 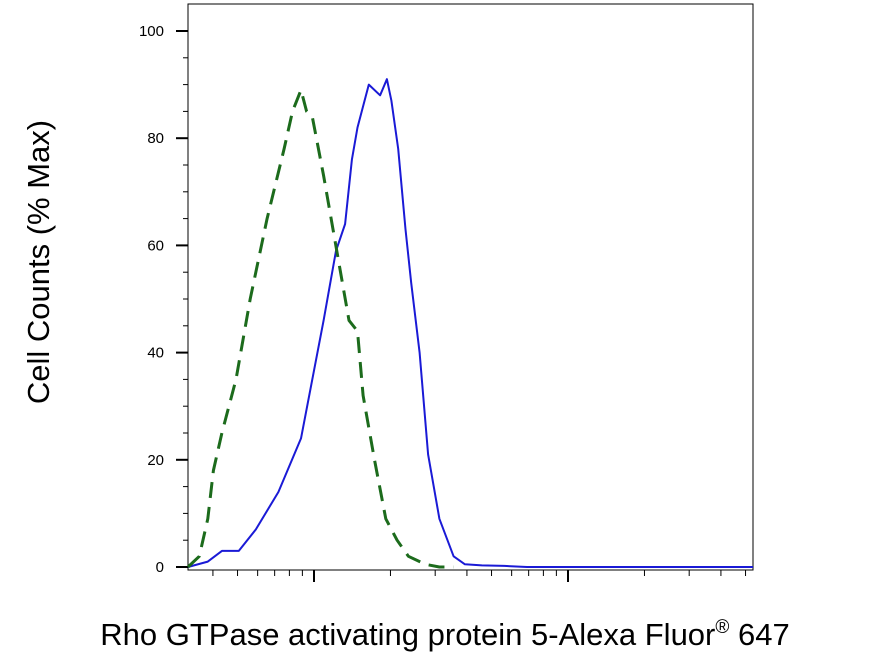 What do you see at coordinates (479, 576) in the screenshot?
I see `x-axis` at bounding box center [479, 576].